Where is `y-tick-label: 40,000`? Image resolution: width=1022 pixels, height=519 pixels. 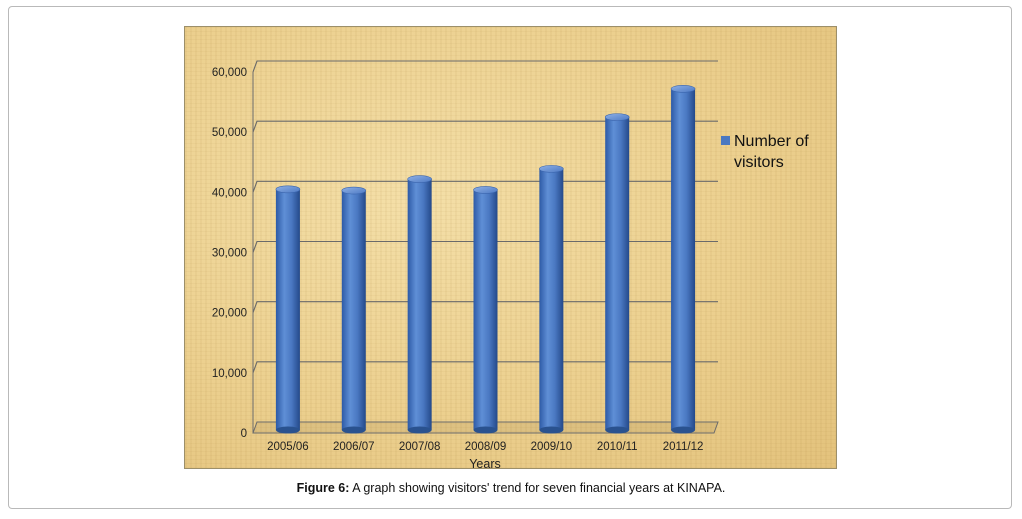 y-tick-label: 40,000 is located at coordinates (229, 193).